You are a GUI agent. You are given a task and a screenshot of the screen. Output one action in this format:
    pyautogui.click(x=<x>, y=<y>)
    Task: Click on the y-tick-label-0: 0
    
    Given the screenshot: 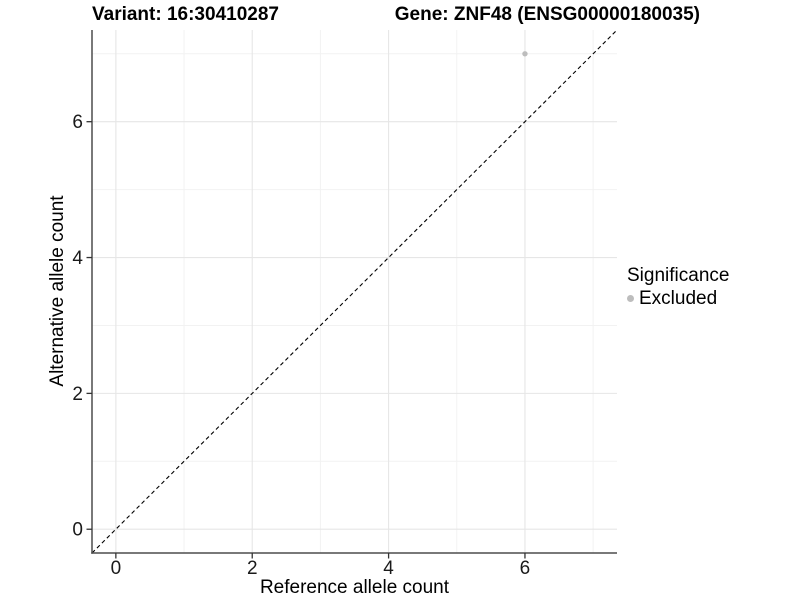 What is the action you would take?
    pyautogui.click(x=77, y=530)
    